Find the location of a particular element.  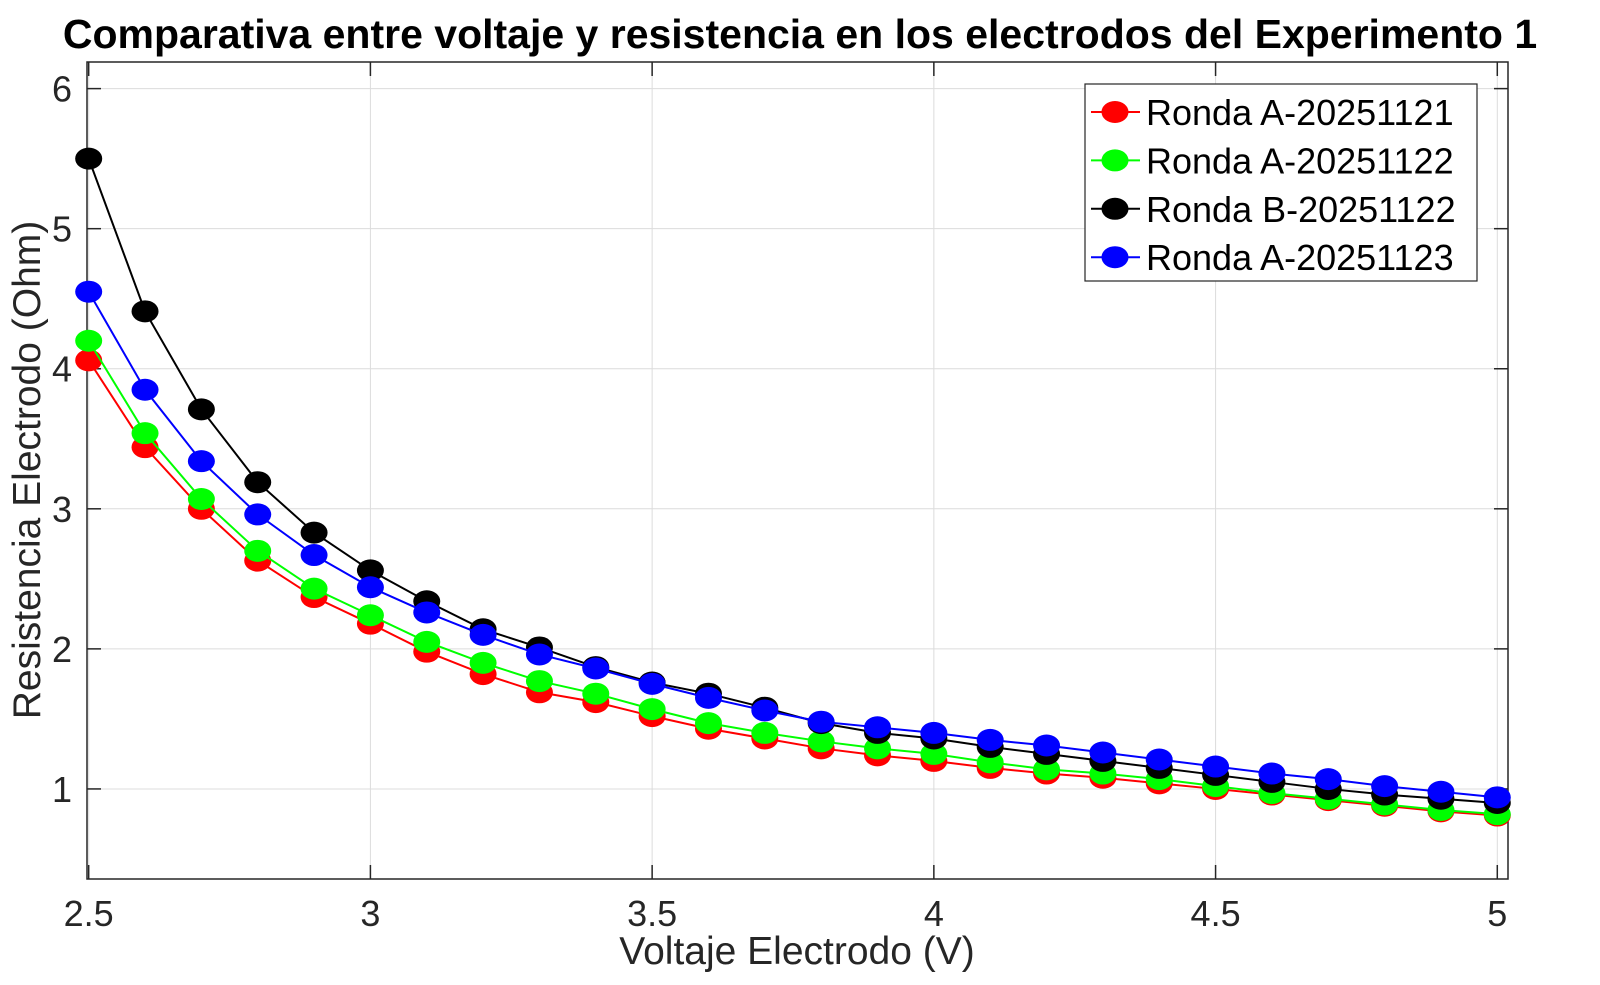

legend-item: Ronda B-20251122 is located at coordinates (1273, 209).